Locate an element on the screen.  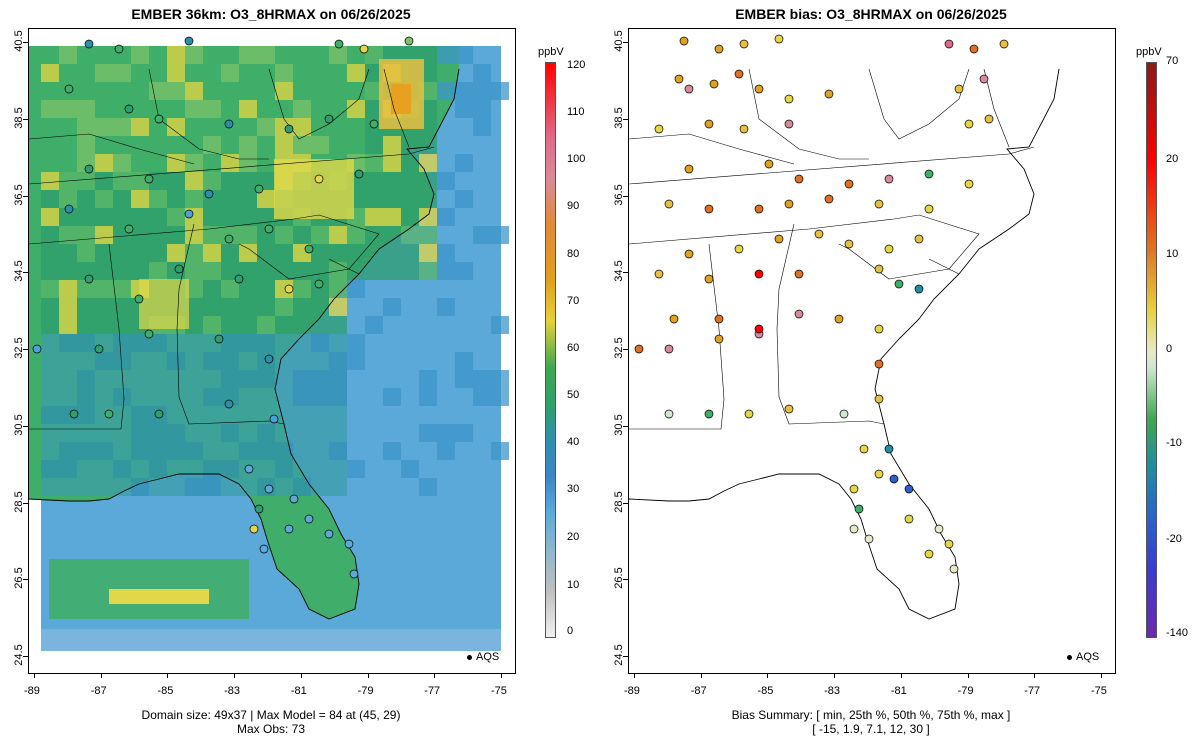
x-tick-label: -87 is located at coordinates (698, 691).